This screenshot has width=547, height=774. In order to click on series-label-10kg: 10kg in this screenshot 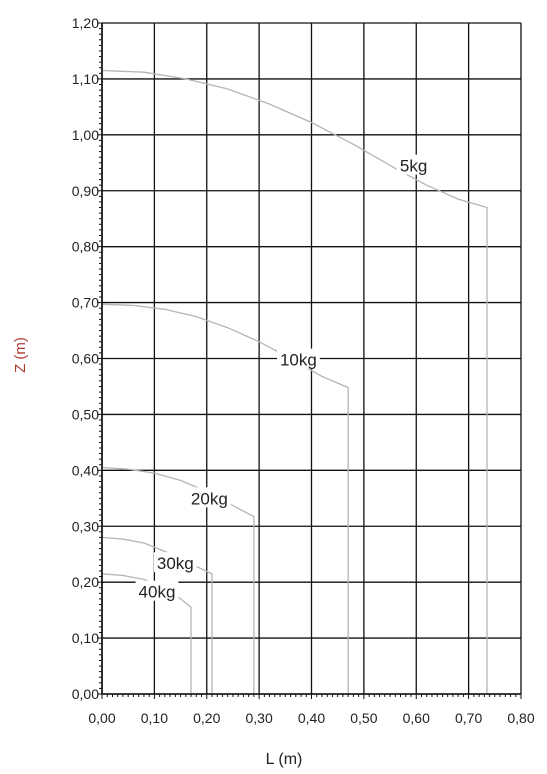, I will do `click(298, 360)`.